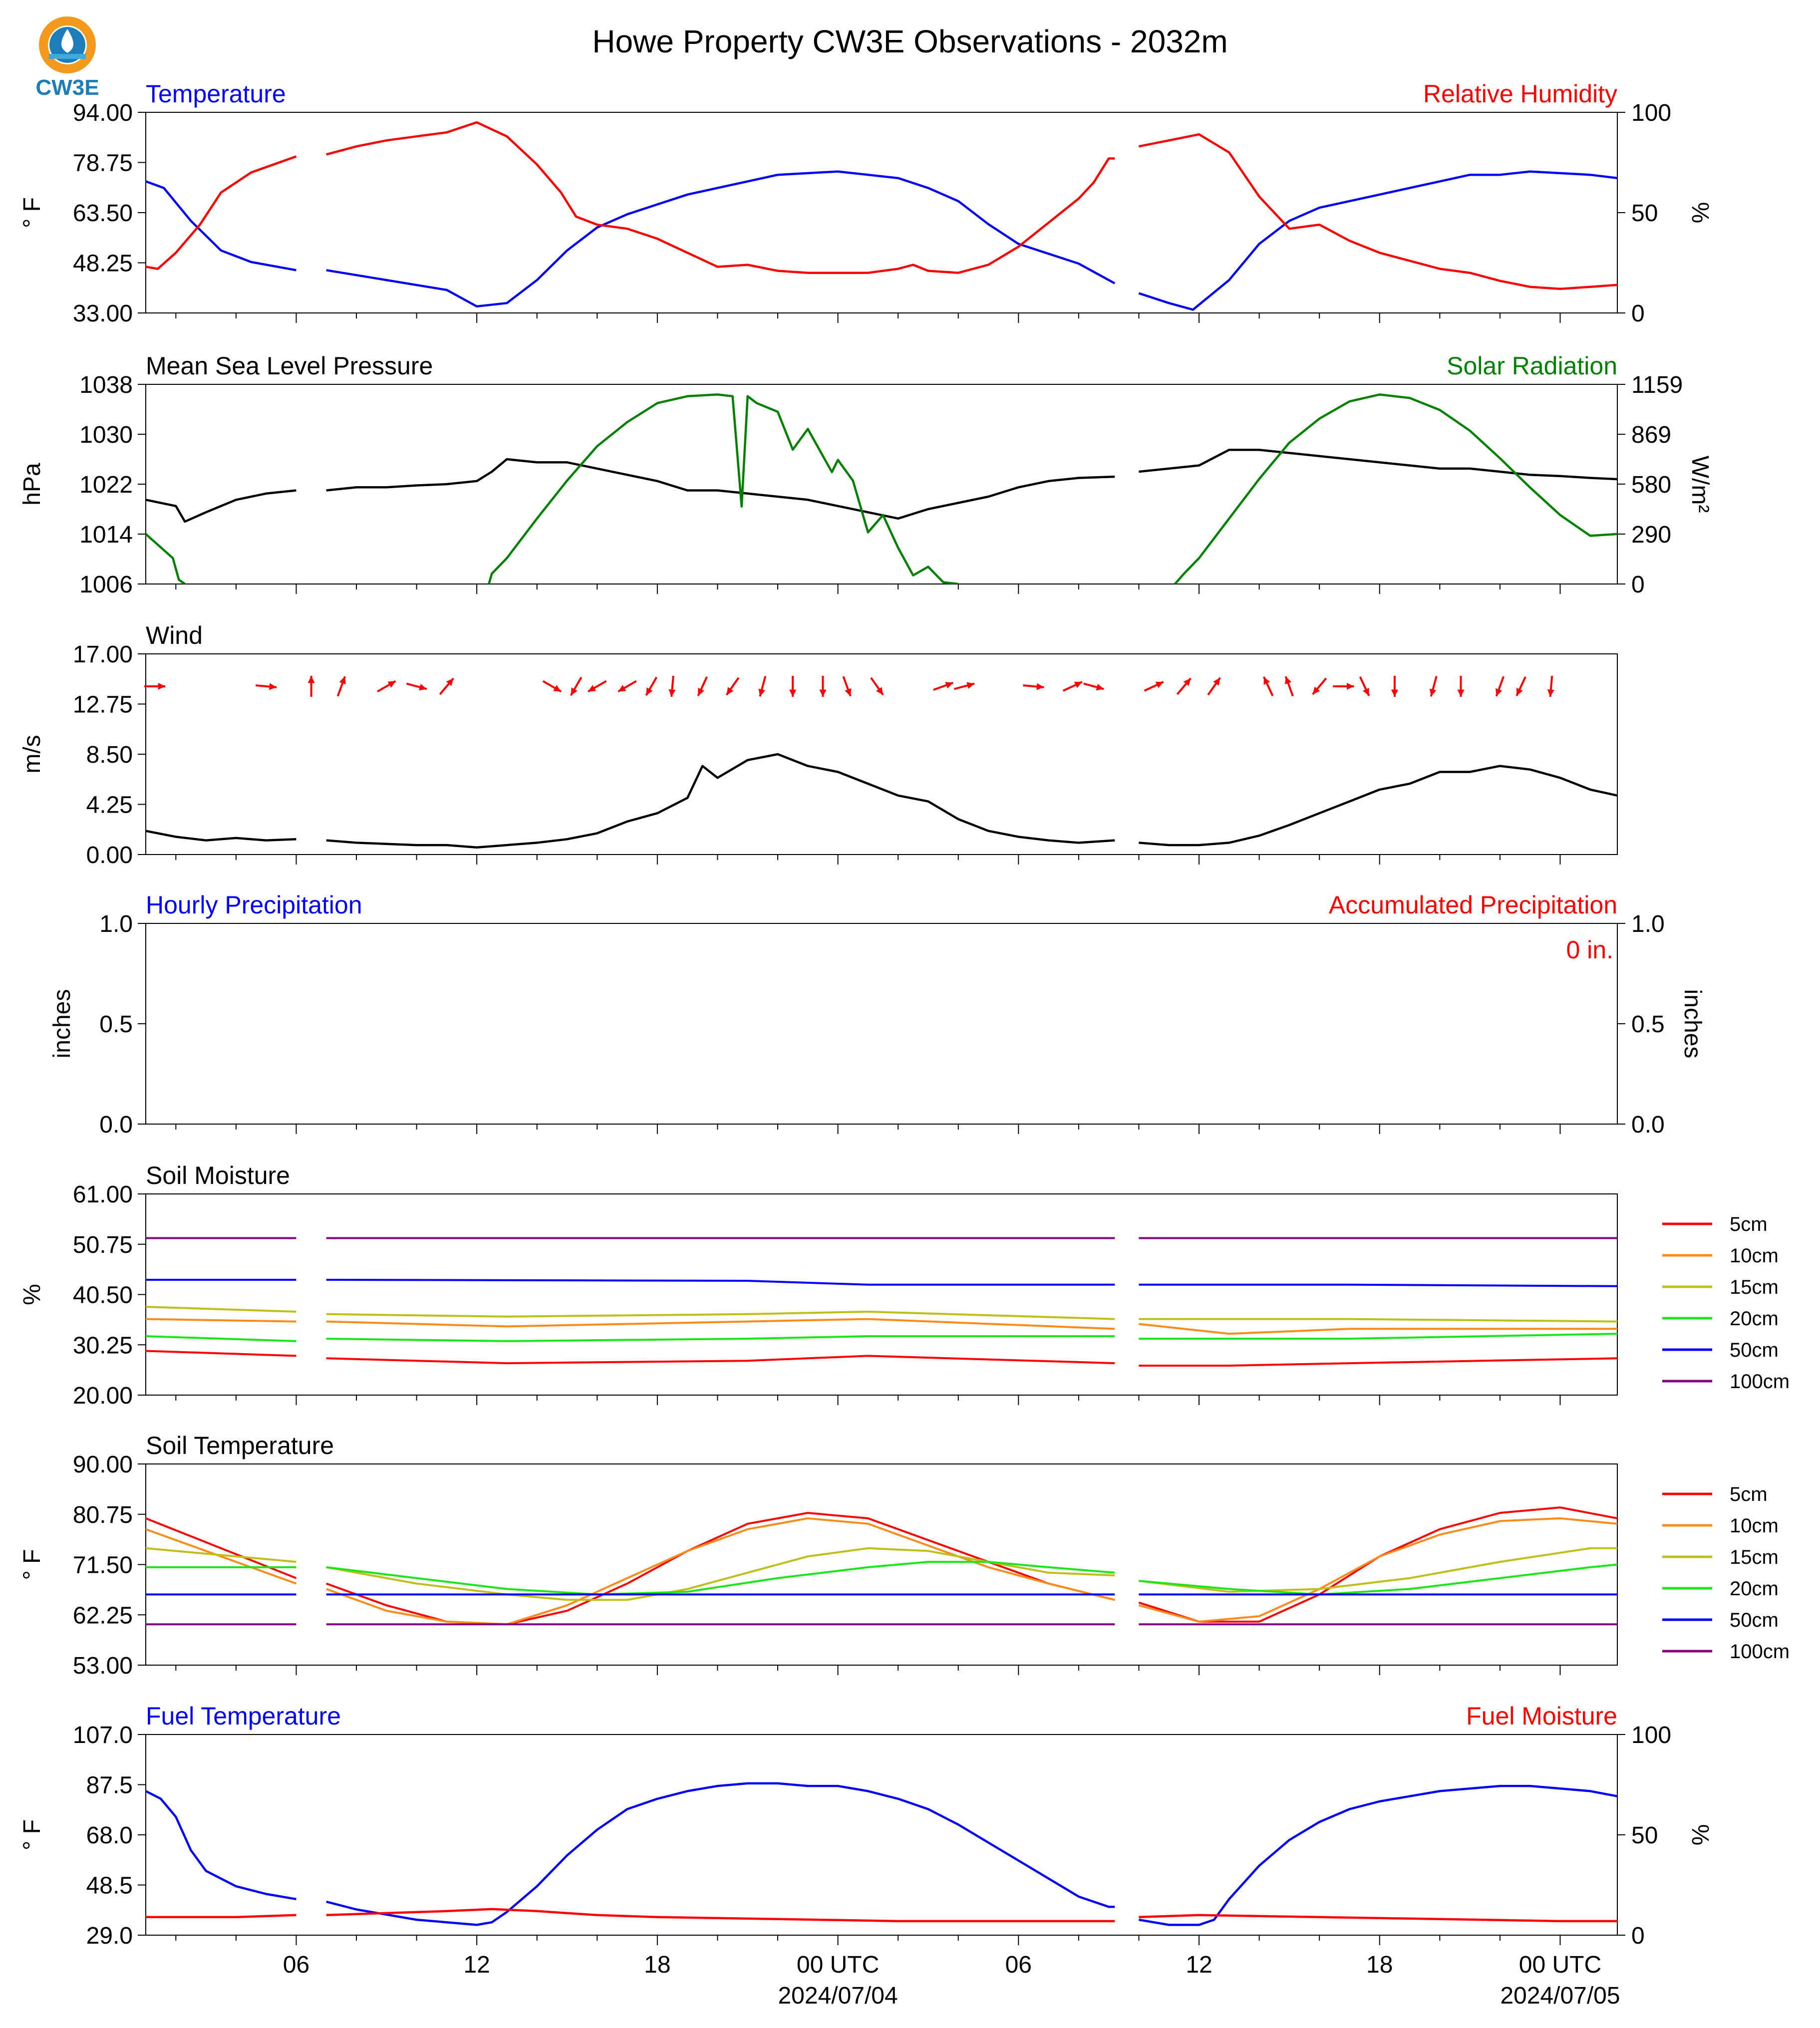 The height and width of the screenshot is (2028, 1820). Describe the element at coordinates (32, 1294) in the screenshot. I see `y-axis-label-left: %` at that location.